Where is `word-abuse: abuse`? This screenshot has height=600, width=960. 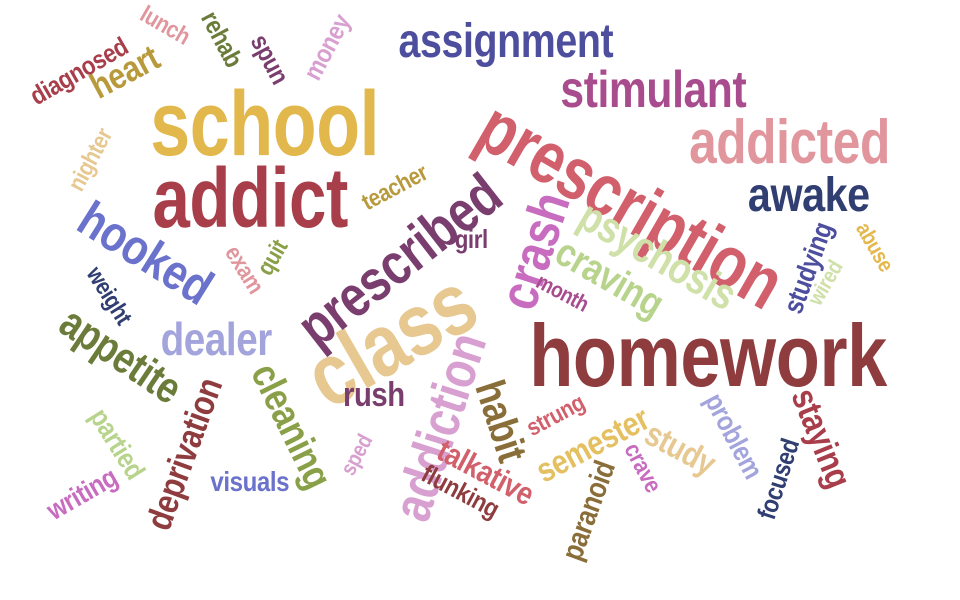 word-abuse: abuse is located at coordinates (875, 246).